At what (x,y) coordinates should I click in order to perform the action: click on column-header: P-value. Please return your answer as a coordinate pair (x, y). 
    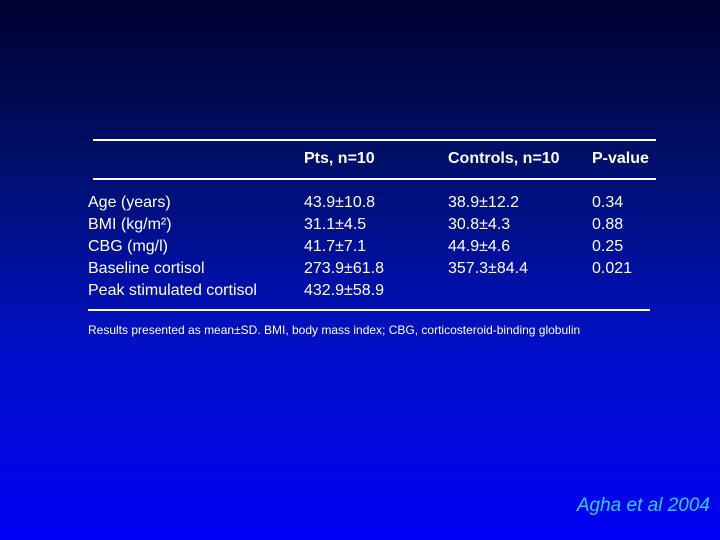
    Looking at the image, I should click on (620, 158).